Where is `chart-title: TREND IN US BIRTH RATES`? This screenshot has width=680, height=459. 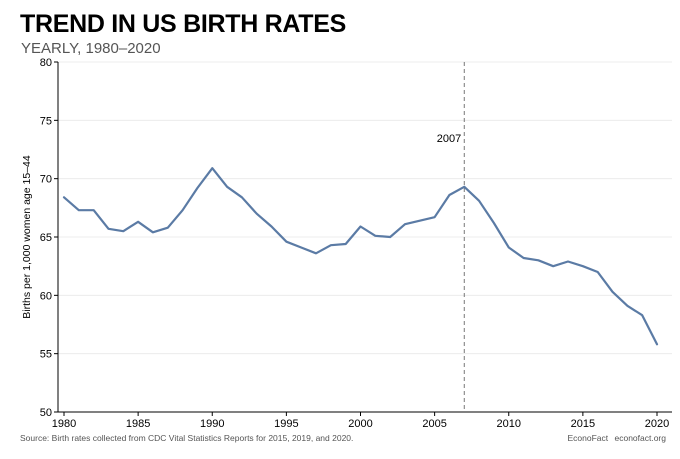
chart-title: TREND IN US BIRTH RATES is located at coordinates (183, 24).